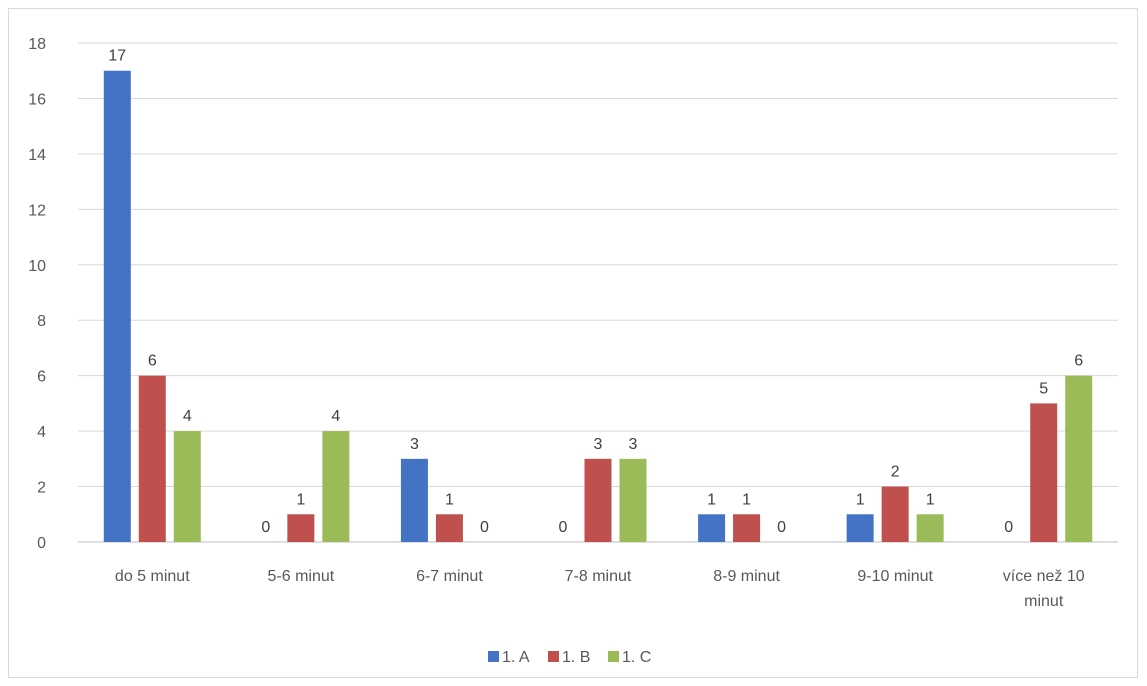  I want to click on y-tick-label: 16, so click(37, 99).